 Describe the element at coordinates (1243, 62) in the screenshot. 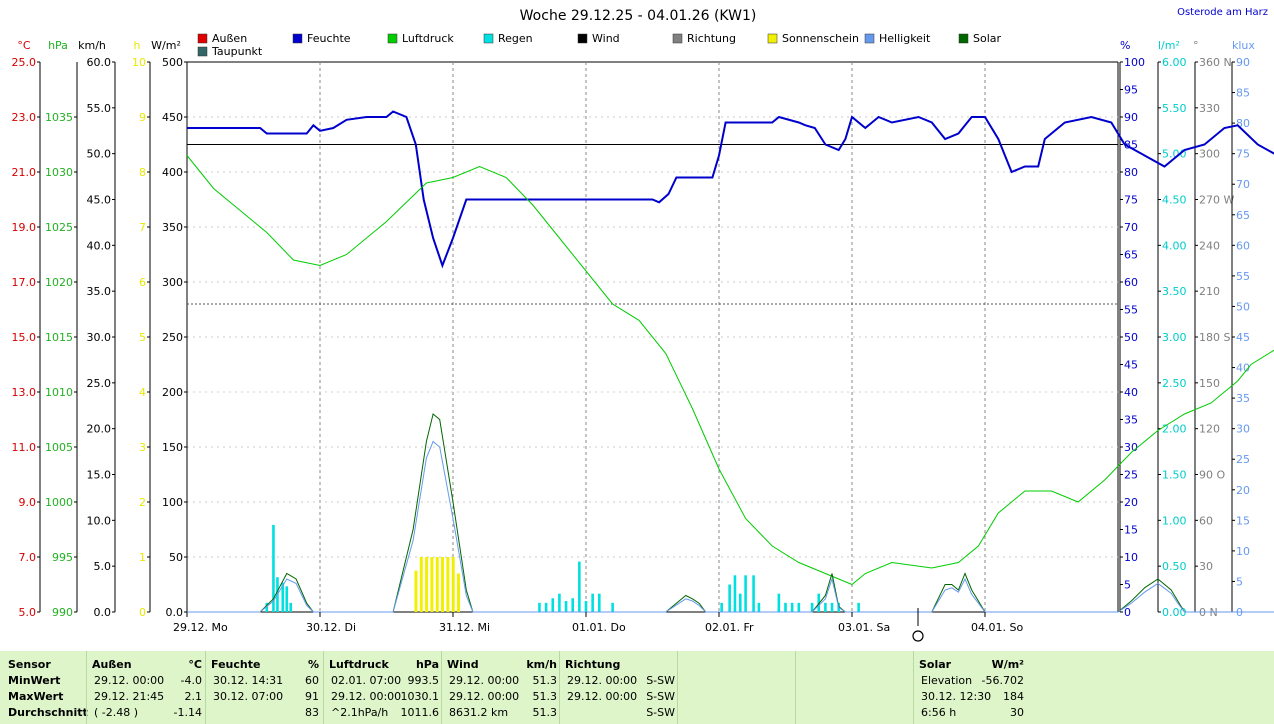

I see `lux-tick-label: 90` at that location.